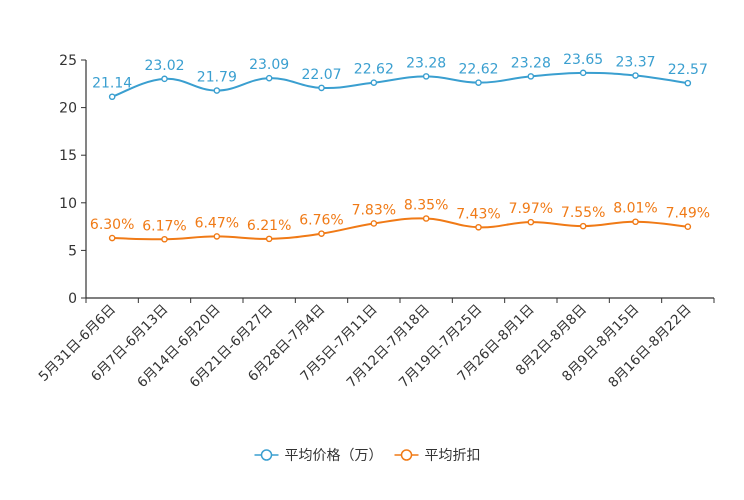 Image resolution: width=744 pixels, height=500 pixels. I want to click on y-tick-label: 25, so click(68, 61).